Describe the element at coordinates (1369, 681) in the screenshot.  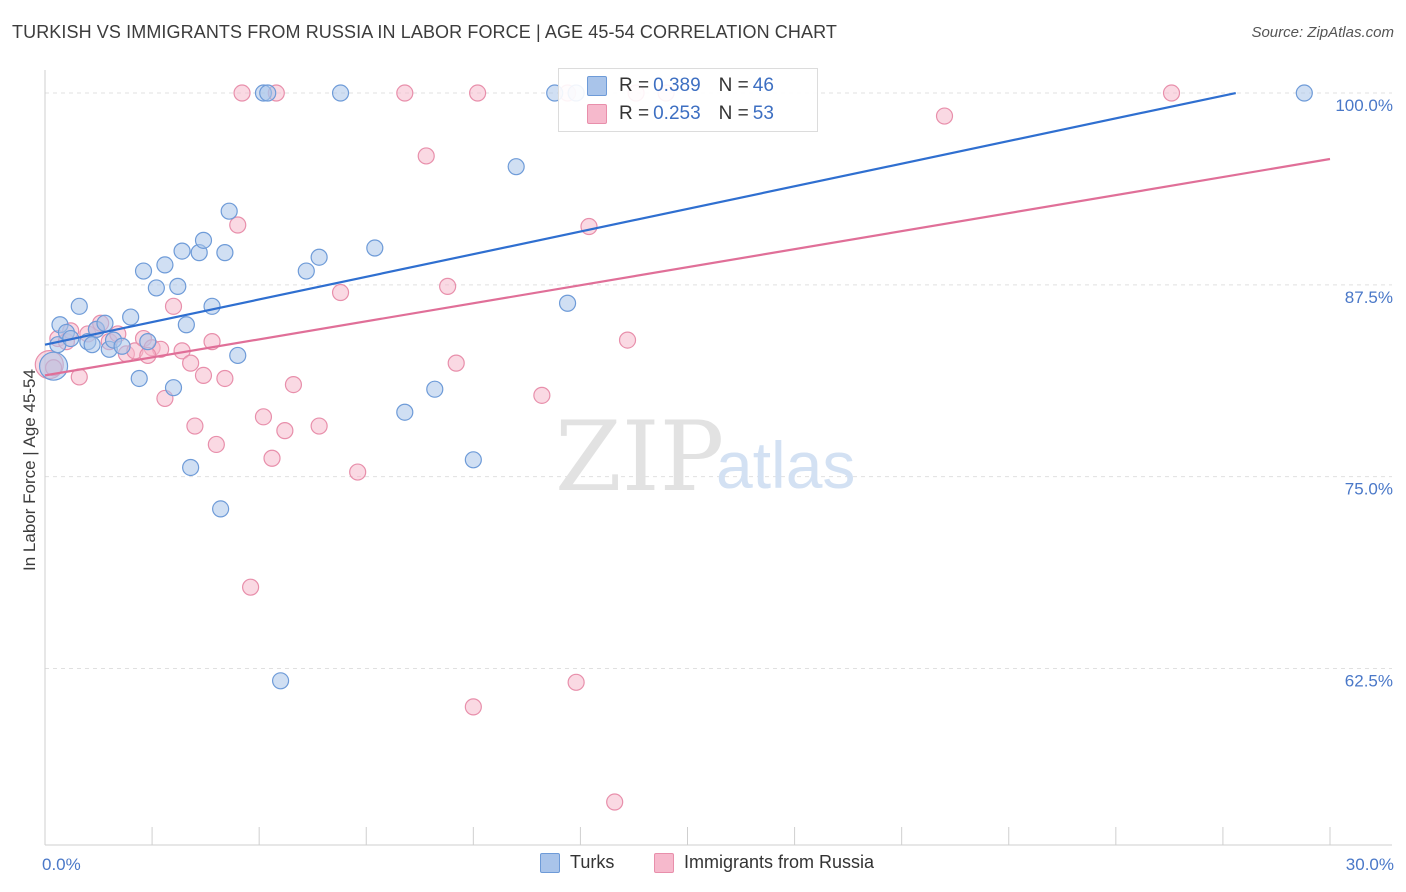
I see `y-tick-label: 62.5%` at that location.